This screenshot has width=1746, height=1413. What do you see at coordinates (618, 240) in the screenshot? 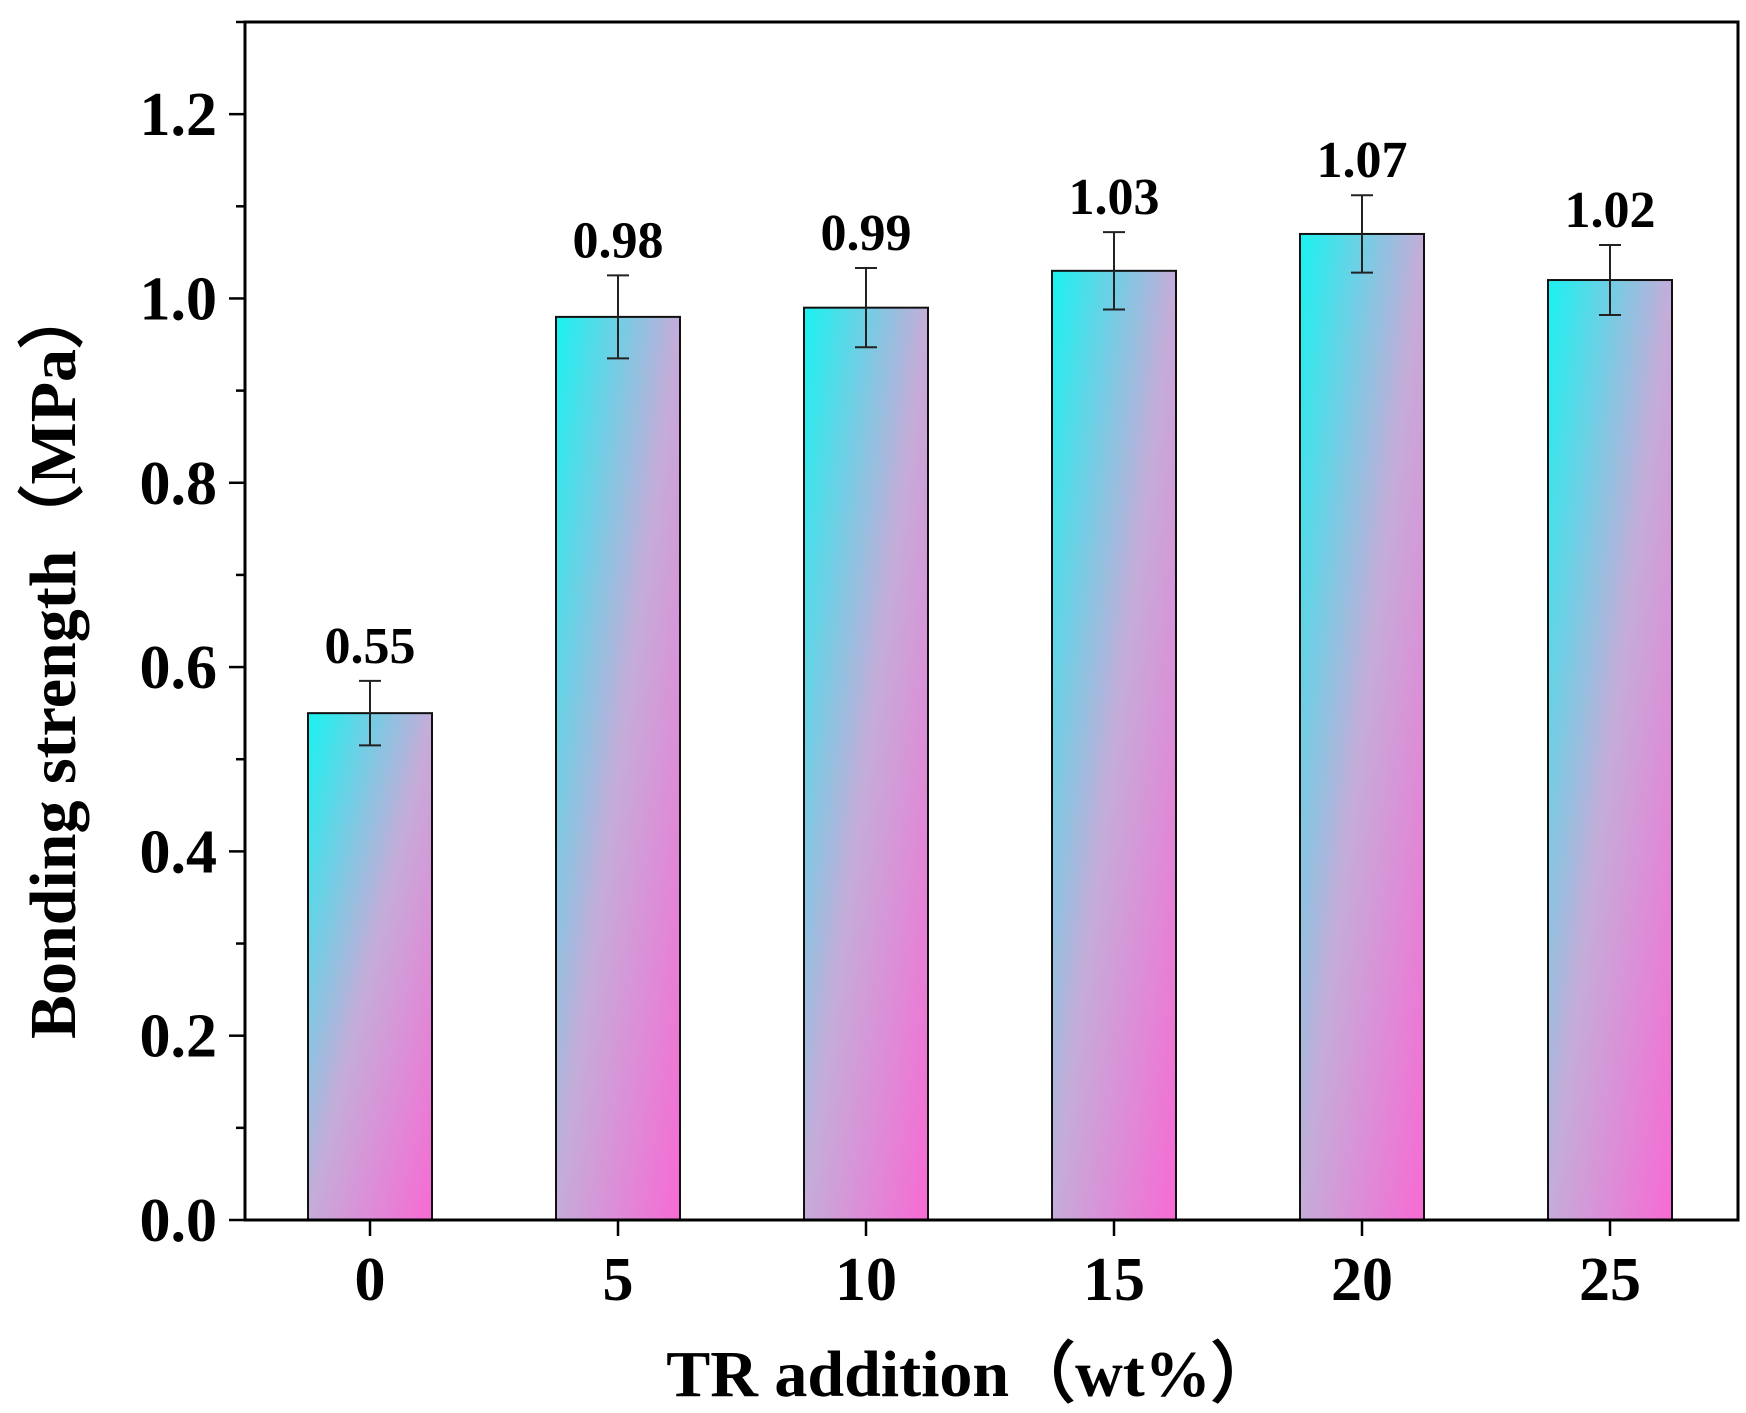
I see `value-label-5: 0.98` at bounding box center [618, 240].